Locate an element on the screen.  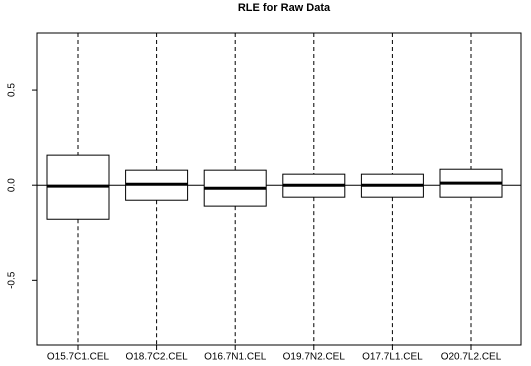
x-tick-label: O18.7C2.CEL is located at coordinates (156, 357).